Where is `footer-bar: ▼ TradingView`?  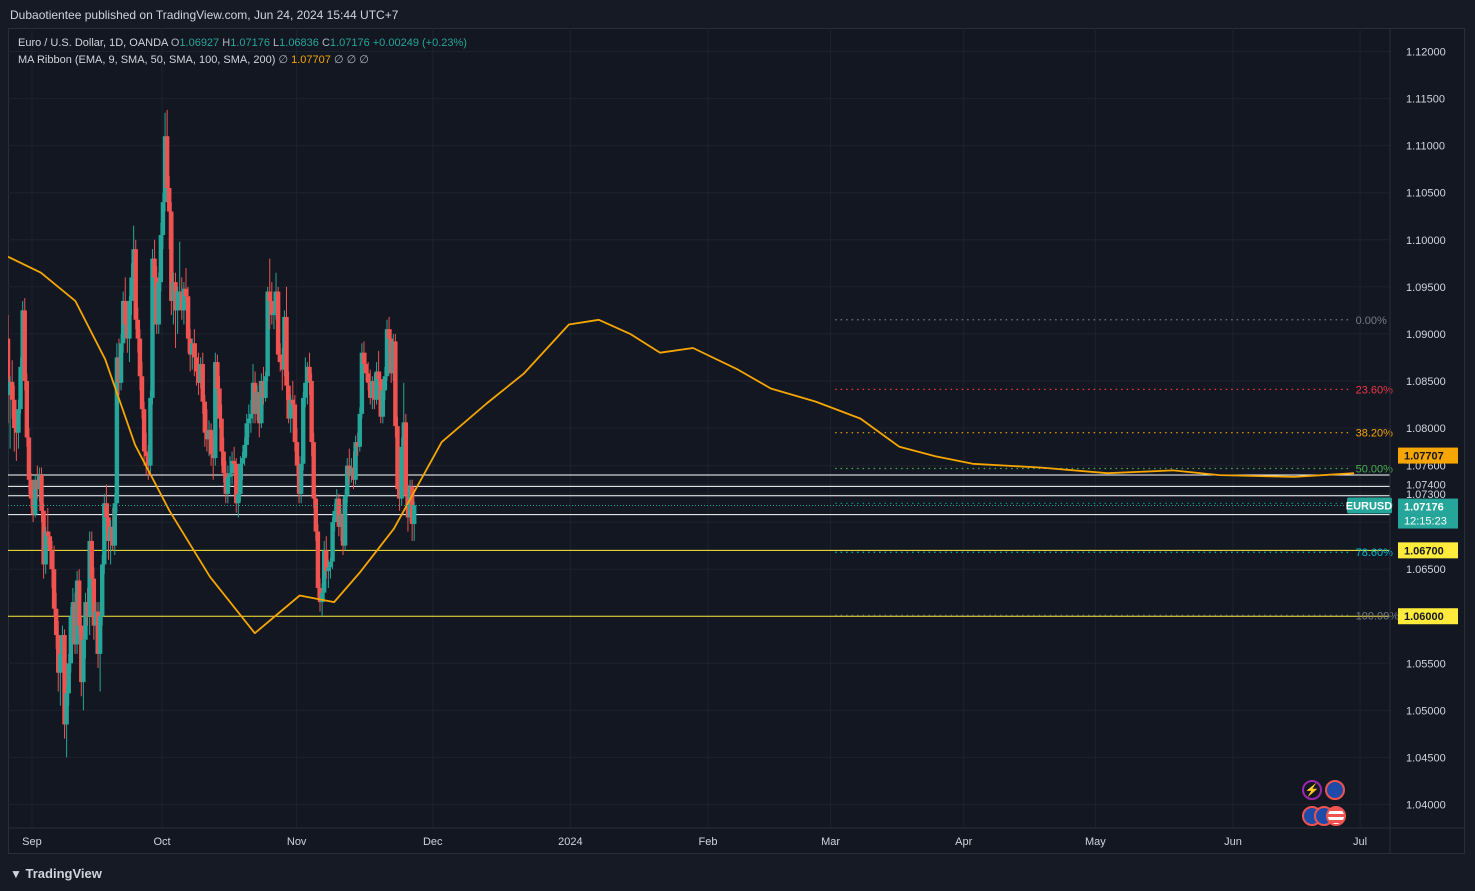 footer-bar: ▼ TradingView is located at coordinates (737, 874).